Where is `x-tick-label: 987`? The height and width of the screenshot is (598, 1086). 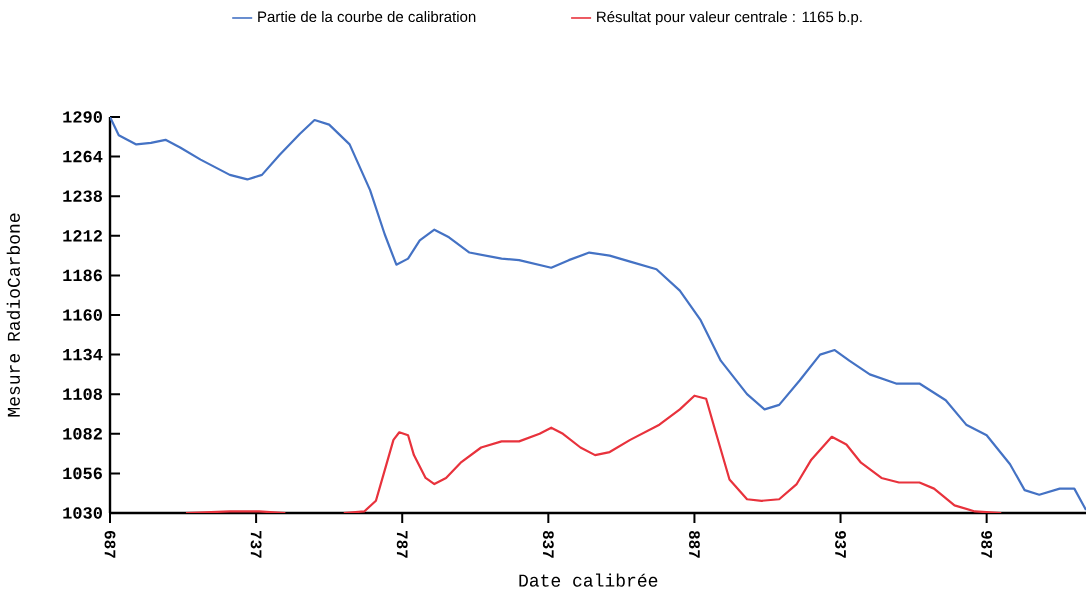 x-tick-label: 987 is located at coordinates (987, 544).